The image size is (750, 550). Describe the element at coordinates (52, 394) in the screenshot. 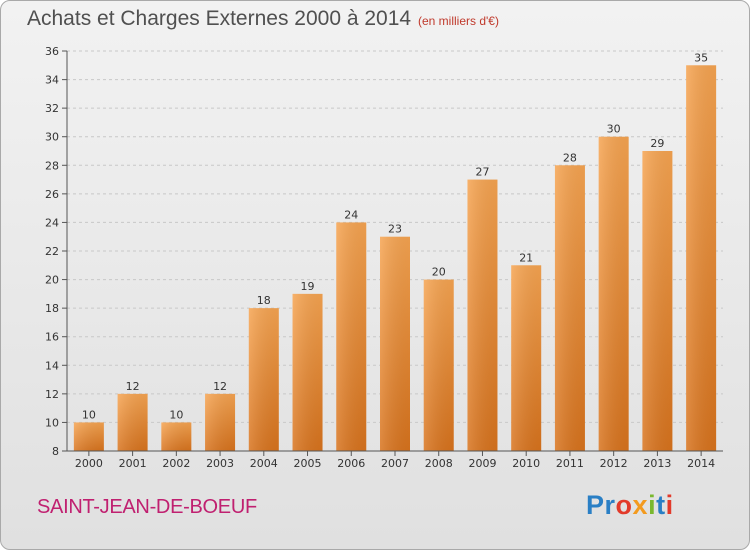

I see `y-tick-label: 12` at that location.